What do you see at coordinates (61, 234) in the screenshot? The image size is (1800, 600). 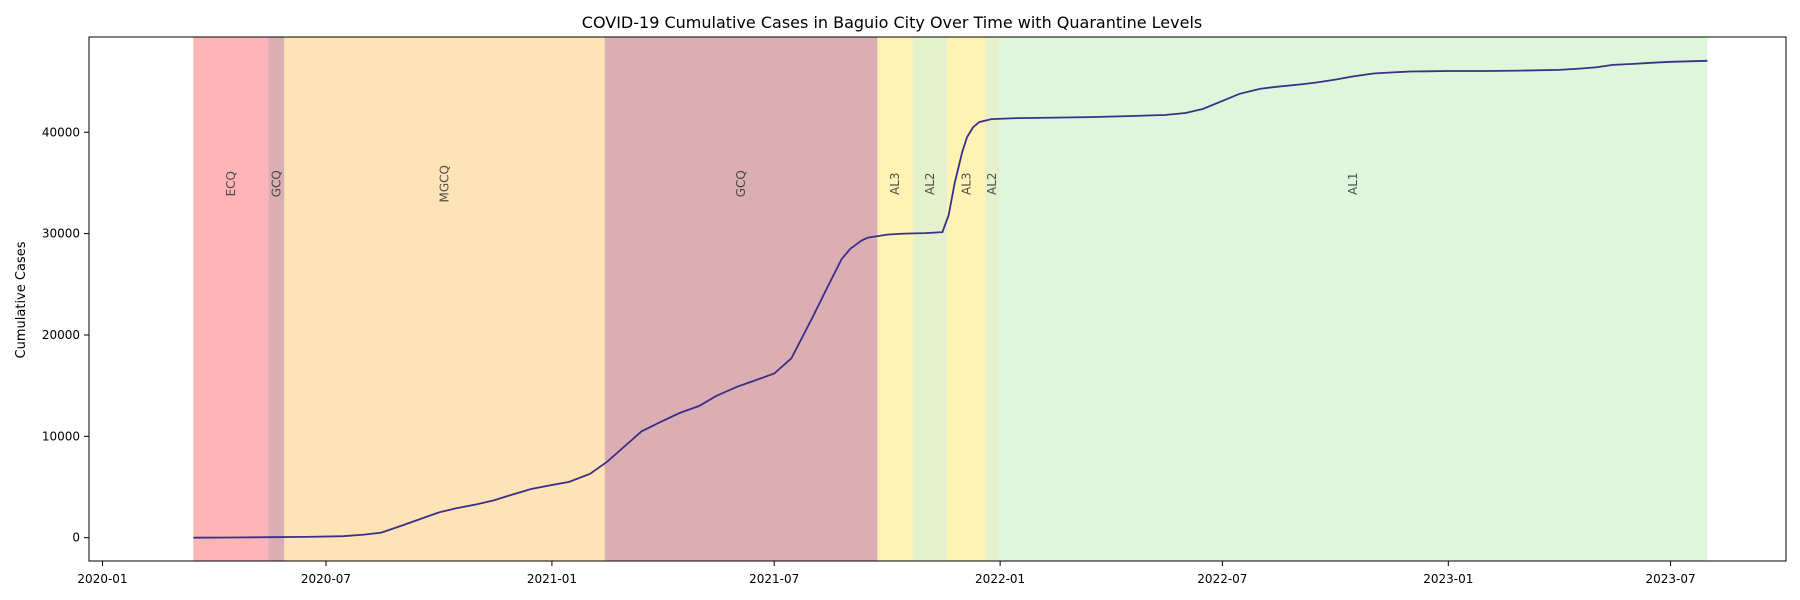 I see `y-tick-label: 30000` at bounding box center [61, 234].